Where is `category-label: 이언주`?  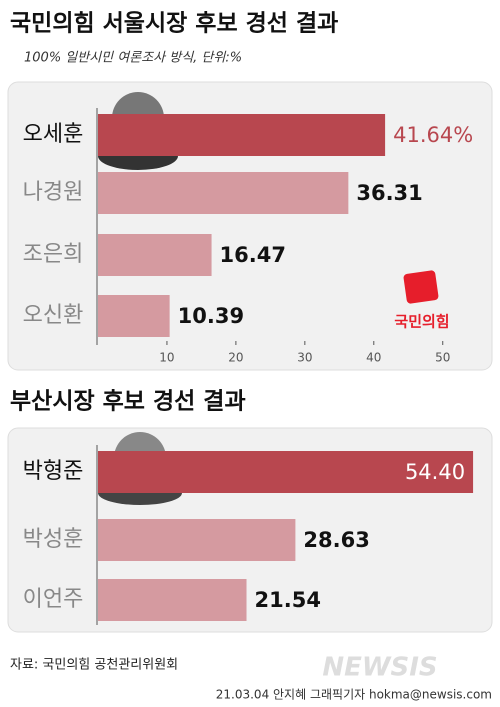
category-label: 이언주 is located at coordinates (53, 599).